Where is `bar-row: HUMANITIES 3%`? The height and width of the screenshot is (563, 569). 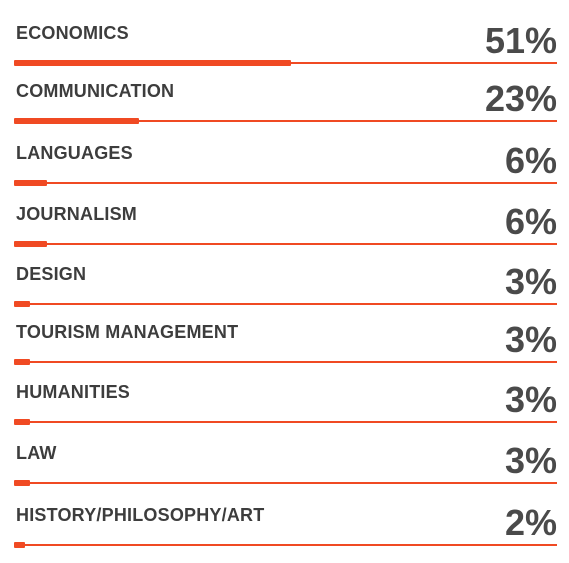 bar-row: HUMANITIES 3% is located at coordinates (285, 392).